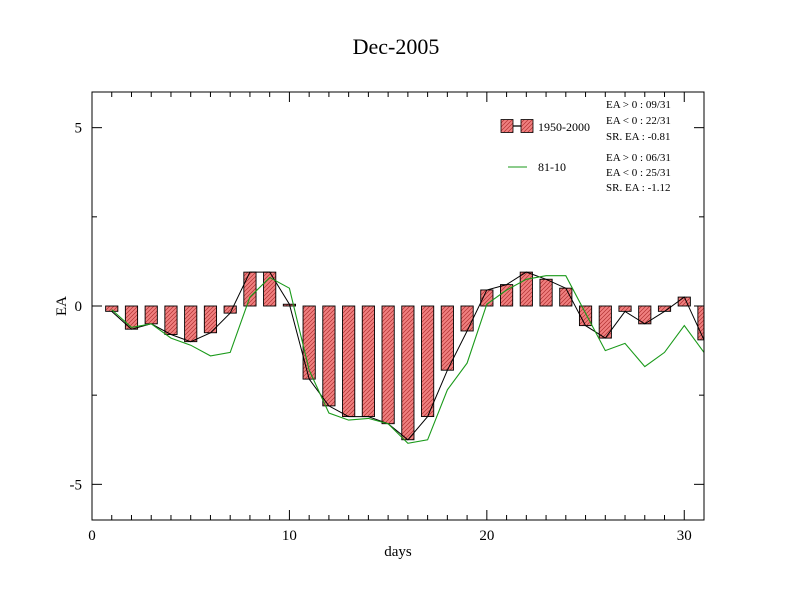 This screenshot has width=792, height=612. Describe the element at coordinates (486, 536) in the screenshot. I see `x-tick-label: 20` at that location.